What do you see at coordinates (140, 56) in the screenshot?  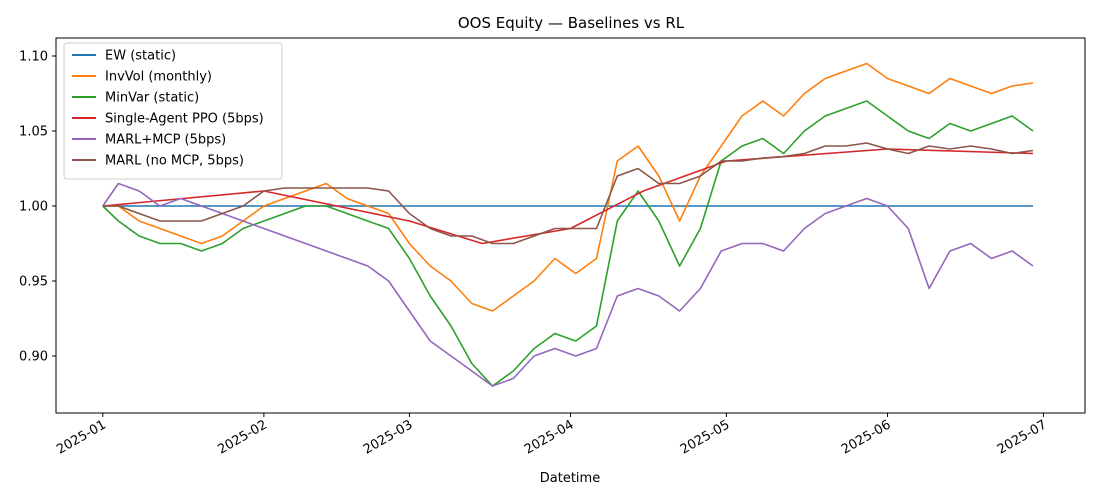 I see `legend-entry-label: EW (static)` at bounding box center [140, 56].